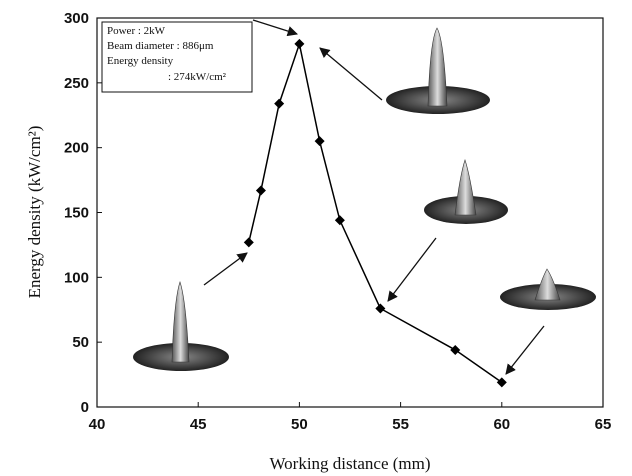 The image size is (632, 476). I want to click on y-tick-label: 50, so click(80, 342).